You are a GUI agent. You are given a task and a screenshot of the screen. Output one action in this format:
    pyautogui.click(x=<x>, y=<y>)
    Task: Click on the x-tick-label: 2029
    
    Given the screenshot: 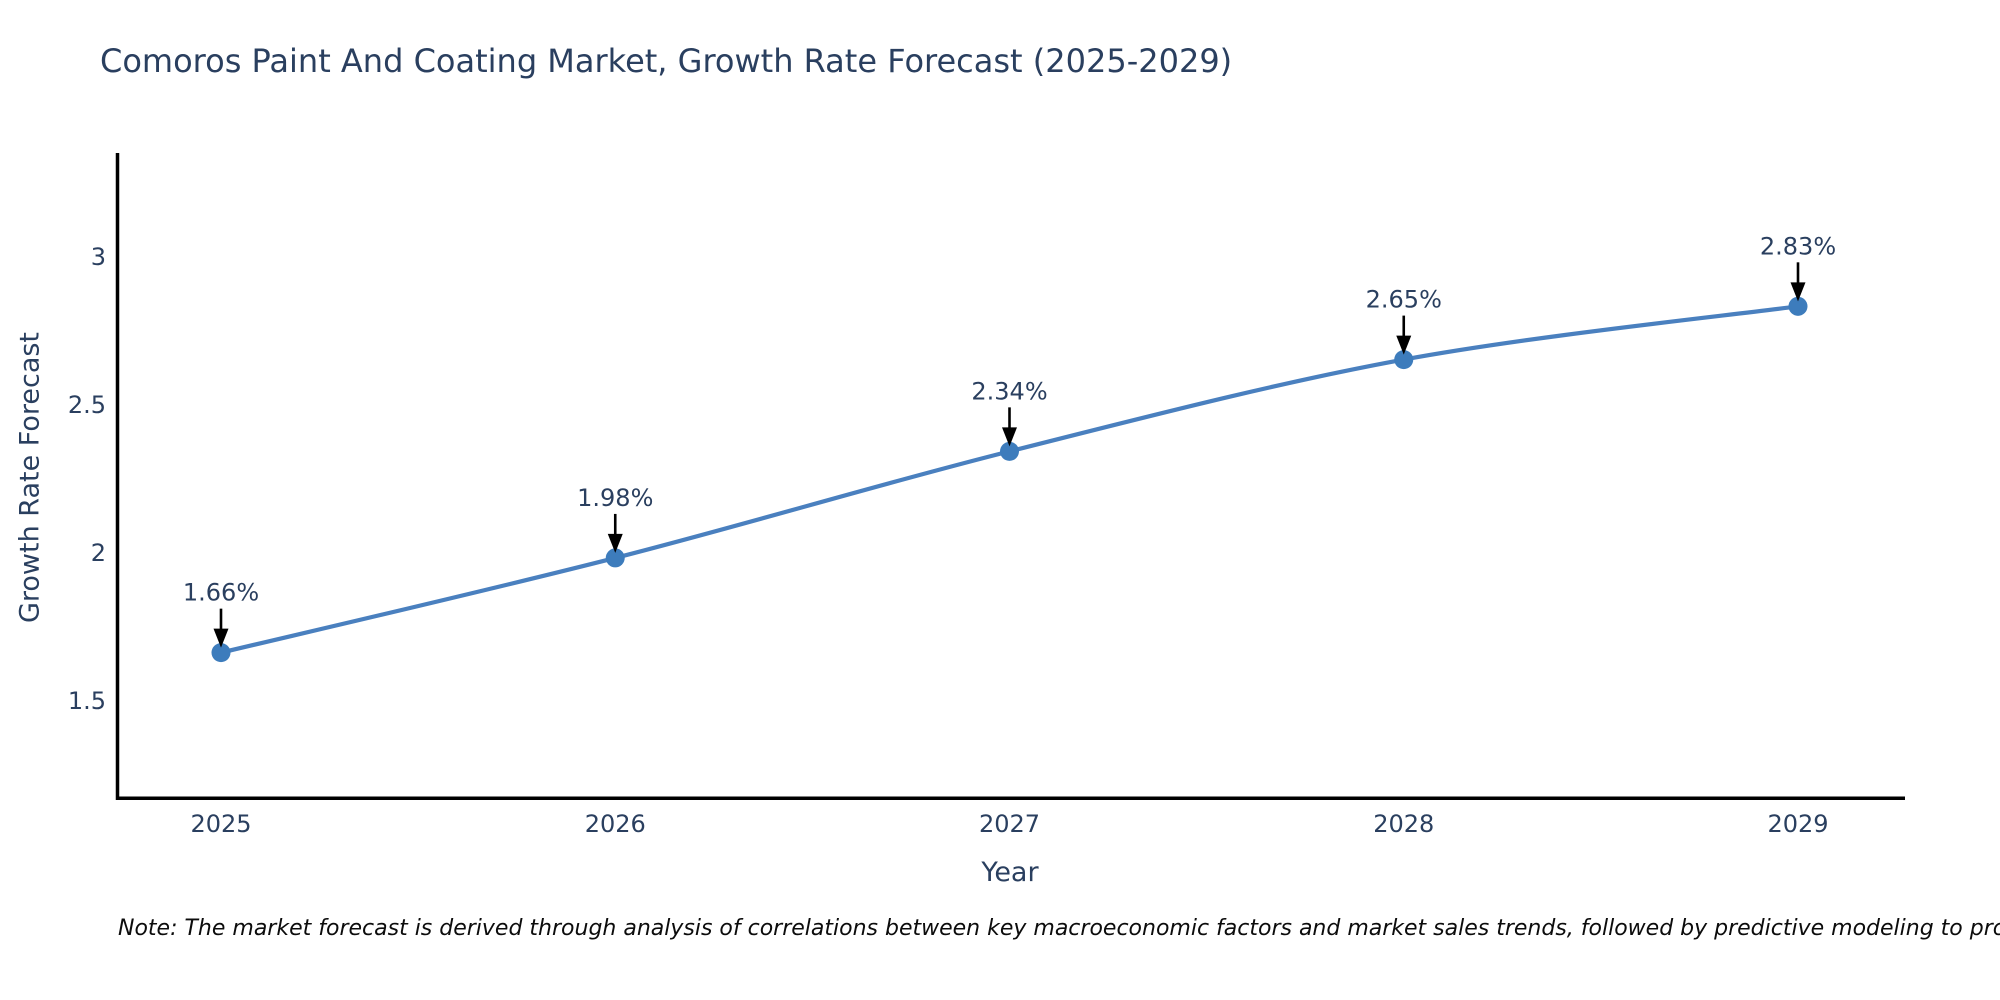 What is the action you would take?
    pyautogui.click(x=1797, y=824)
    